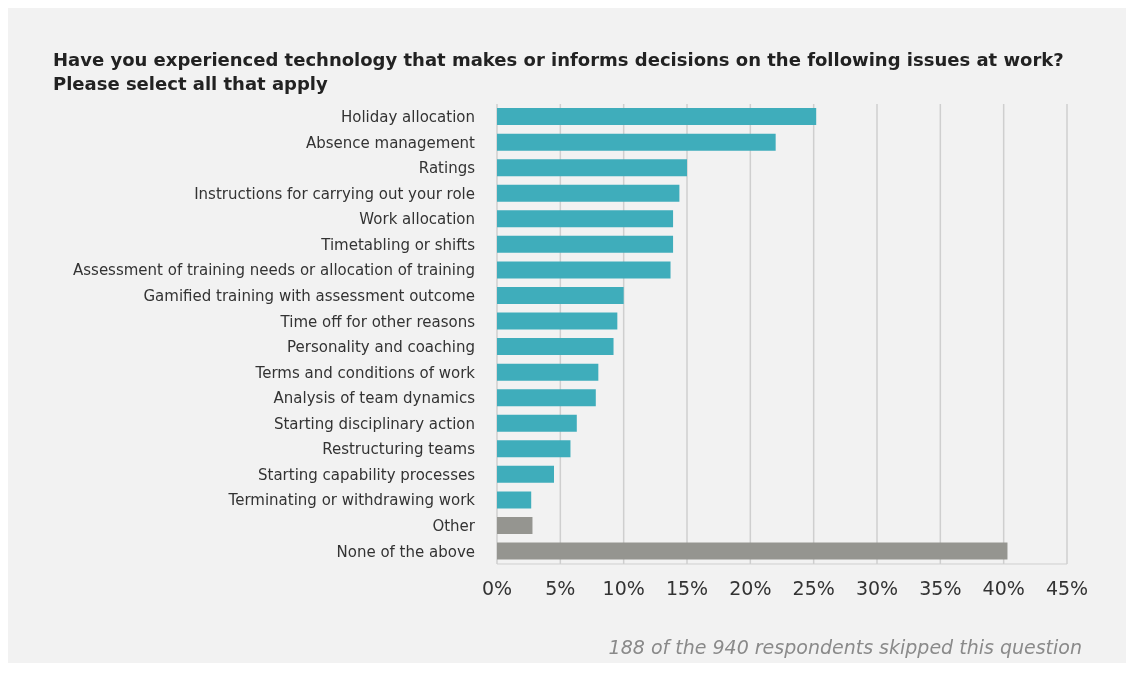  I want to click on x-tick-label: 25%, so click(813, 588).